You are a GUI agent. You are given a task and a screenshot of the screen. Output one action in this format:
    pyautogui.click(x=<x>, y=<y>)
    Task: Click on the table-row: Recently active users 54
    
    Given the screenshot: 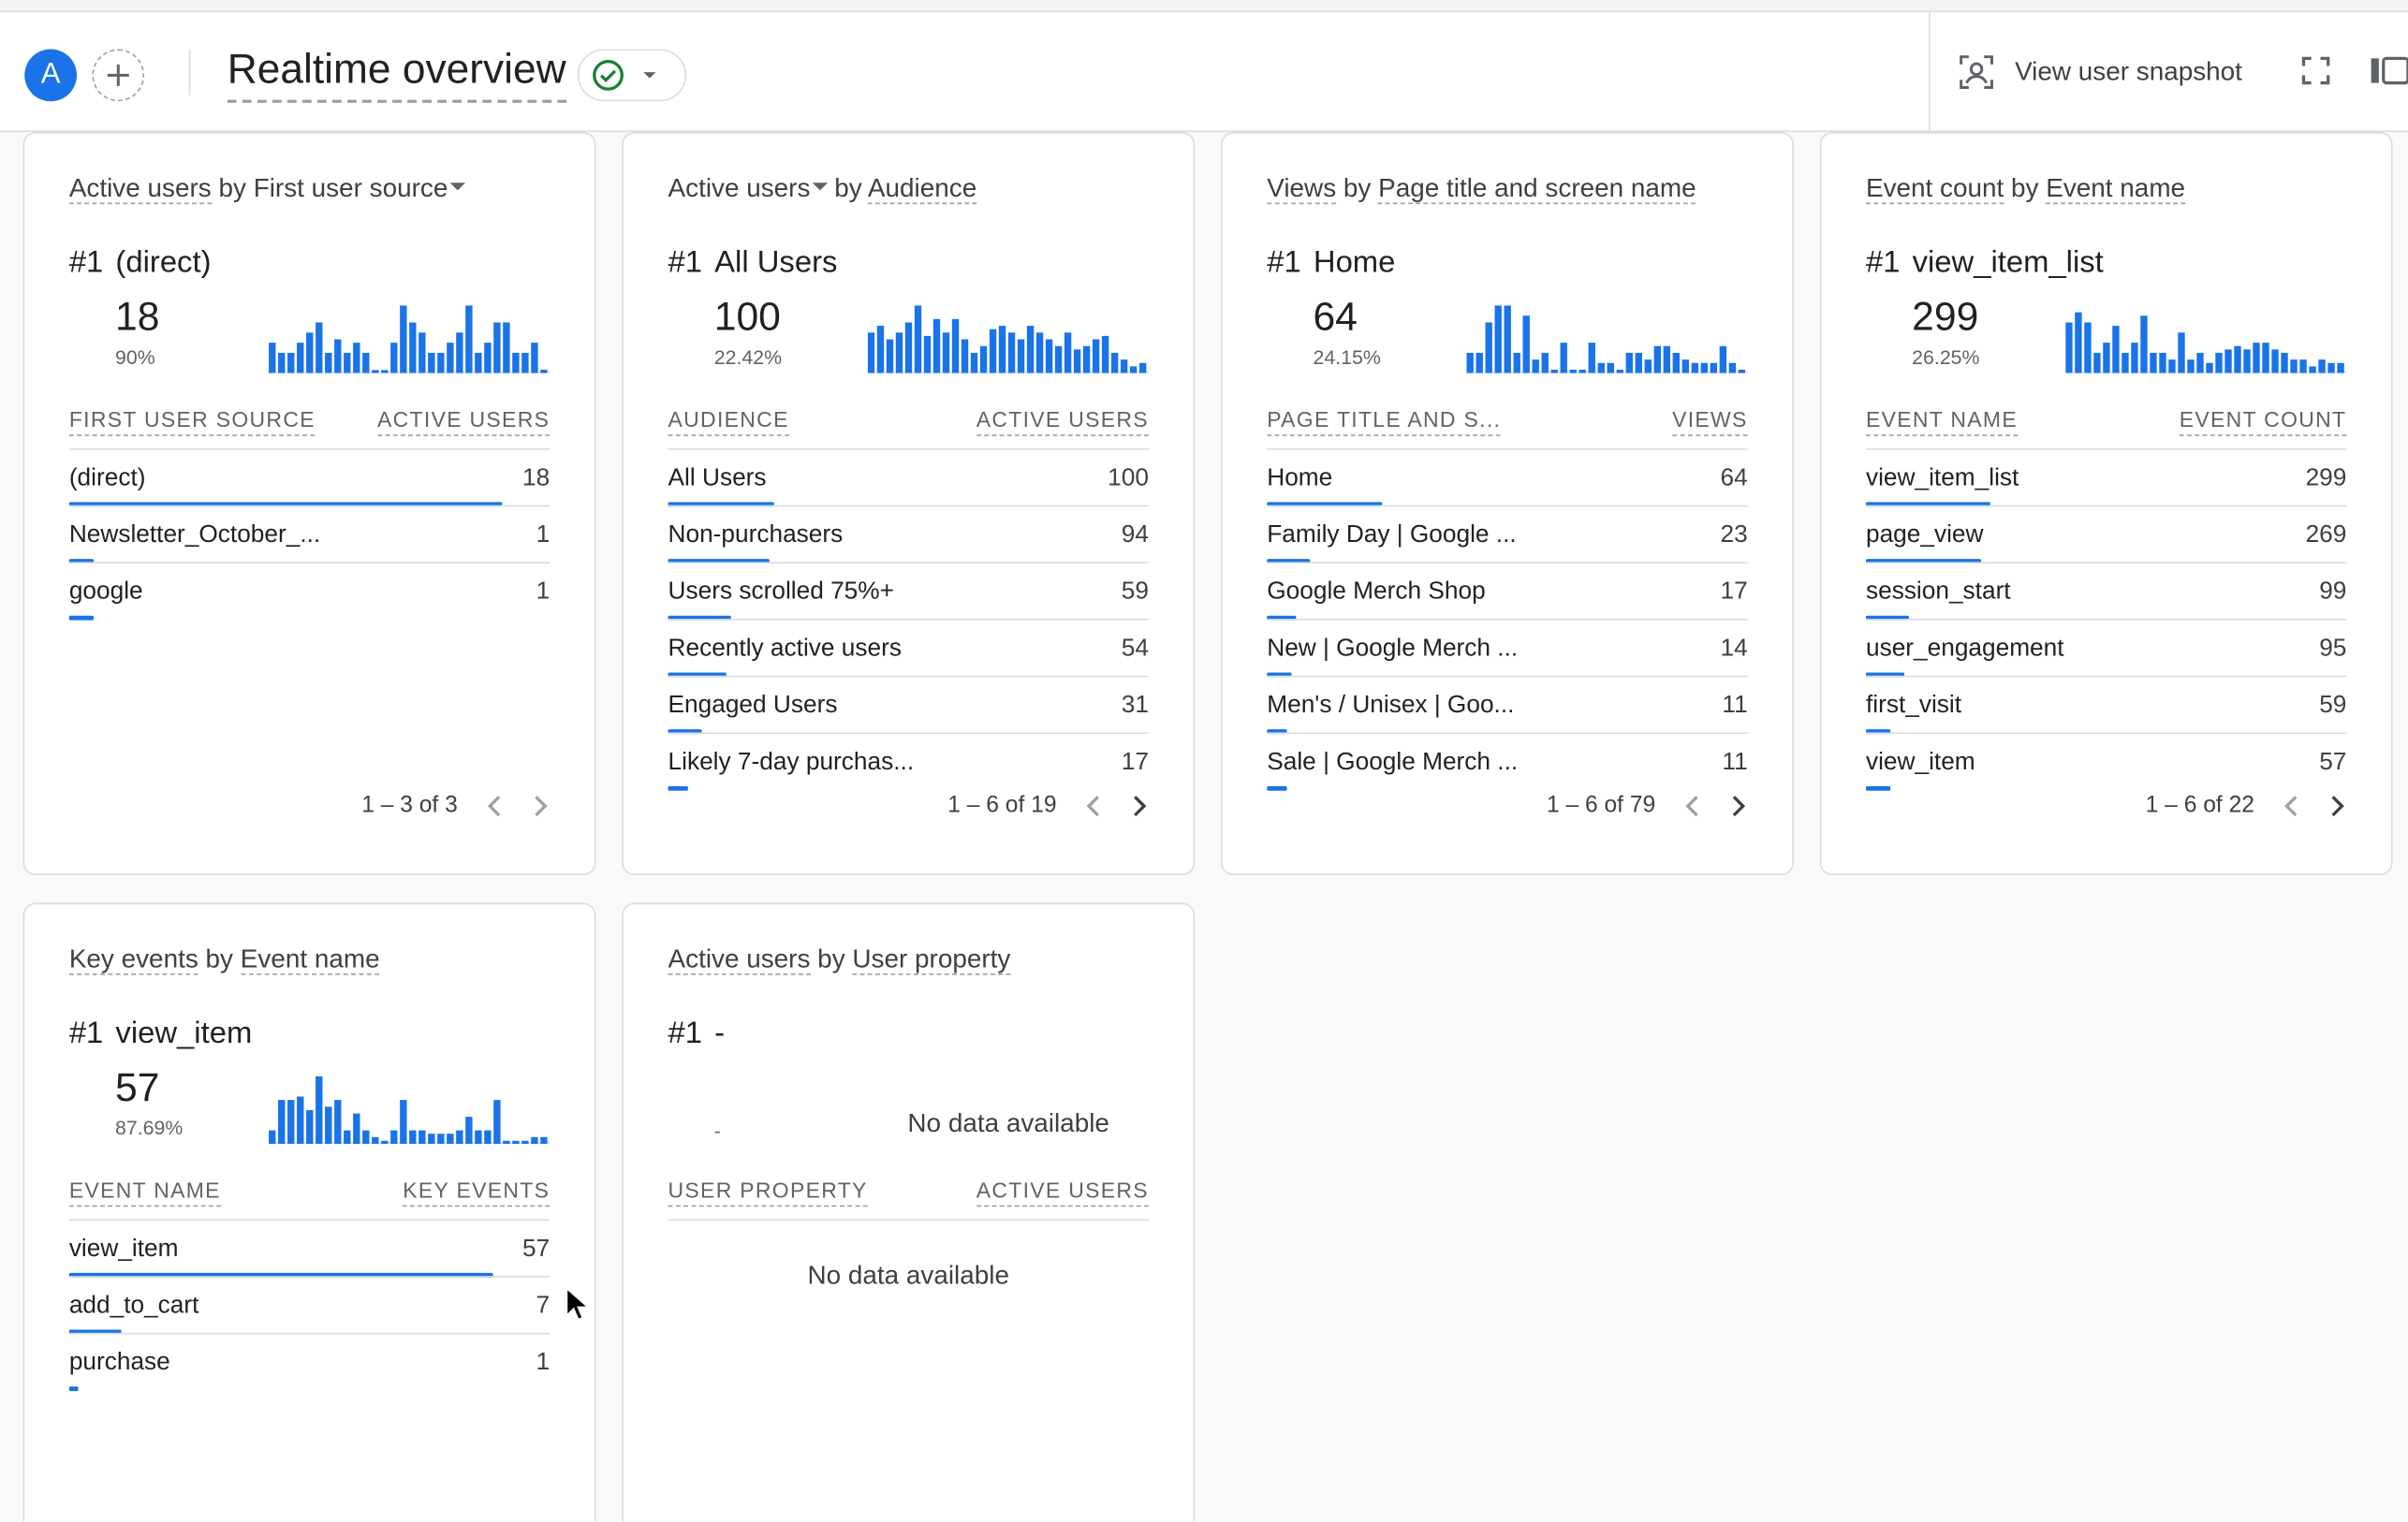 What is the action you would take?
    pyautogui.click(x=908, y=648)
    